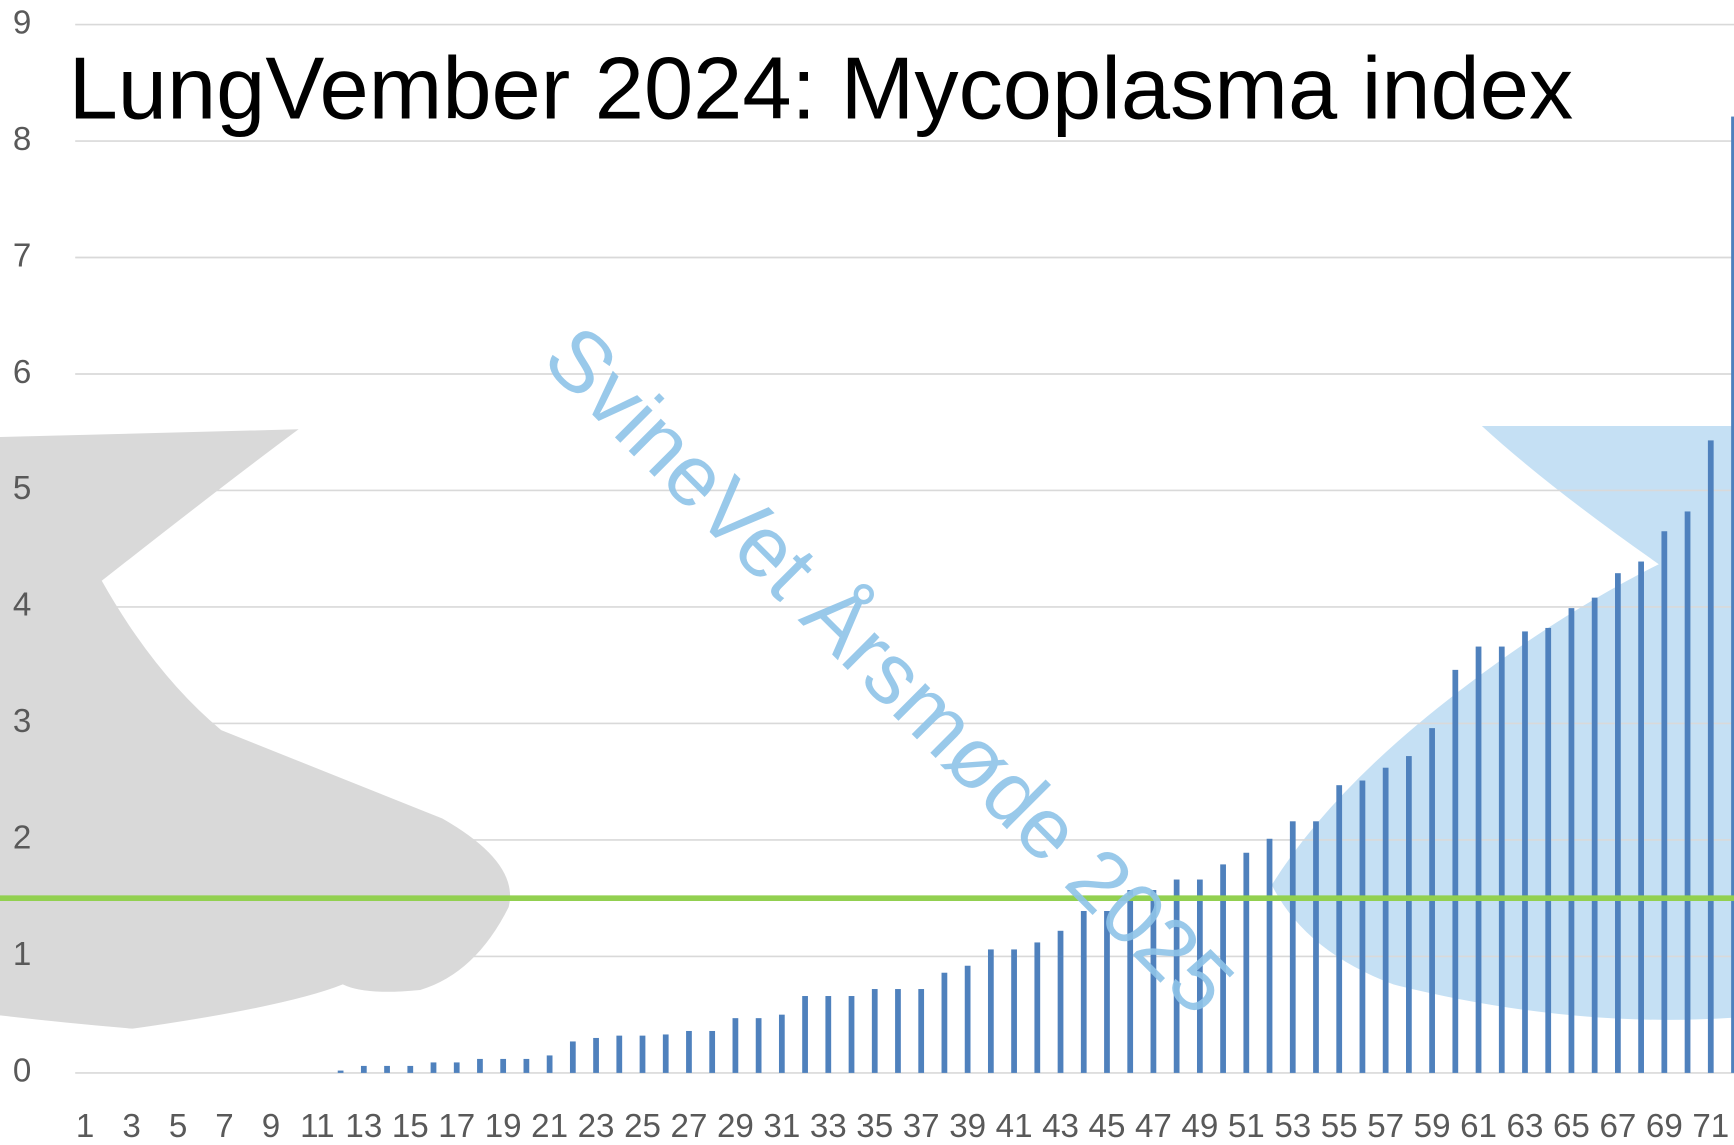 This screenshot has height=1145, width=1734. Describe the element at coordinates (1153, 1126) in the screenshot. I see `x-tick-label: 47` at that location.